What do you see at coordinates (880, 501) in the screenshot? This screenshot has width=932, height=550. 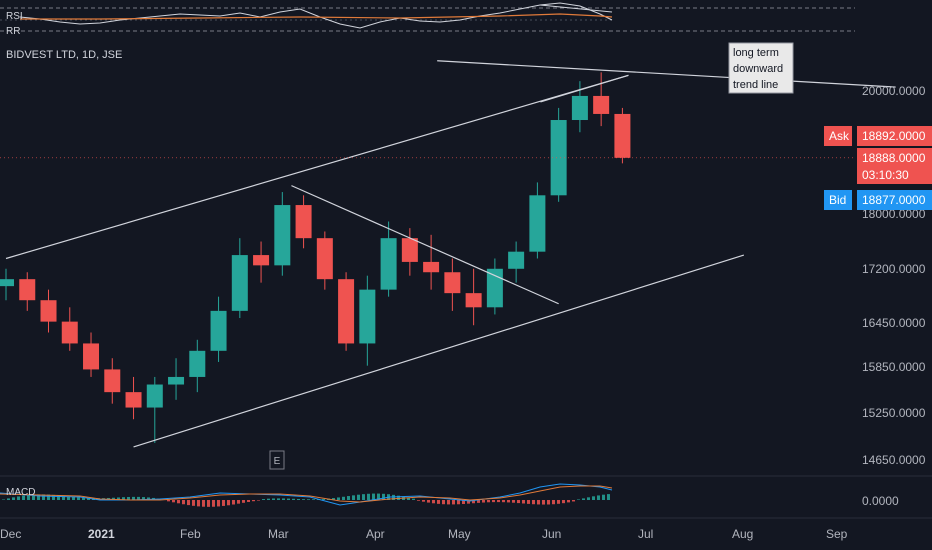 I see `macd-tick: 0.0000` at bounding box center [880, 501].